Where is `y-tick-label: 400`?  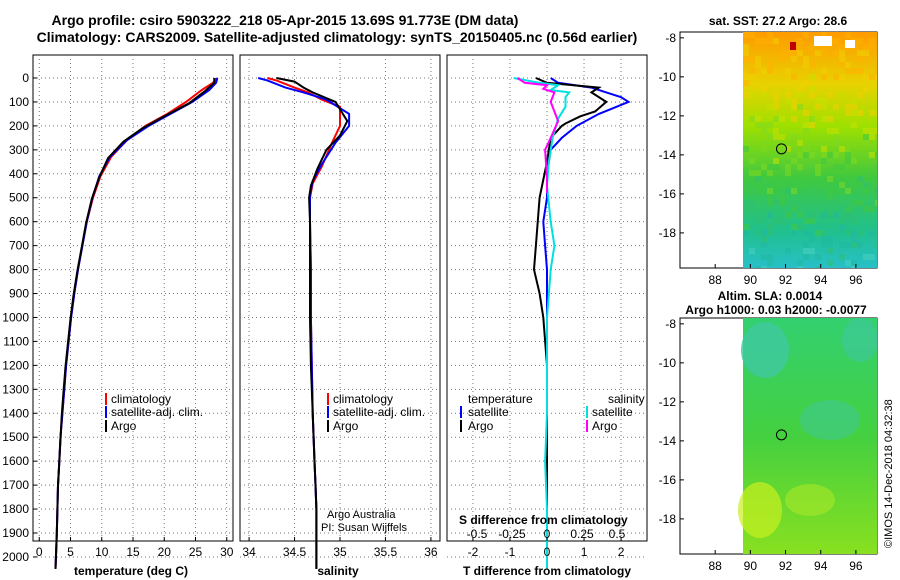 y-tick-label: 400 is located at coordinates (19, 174).